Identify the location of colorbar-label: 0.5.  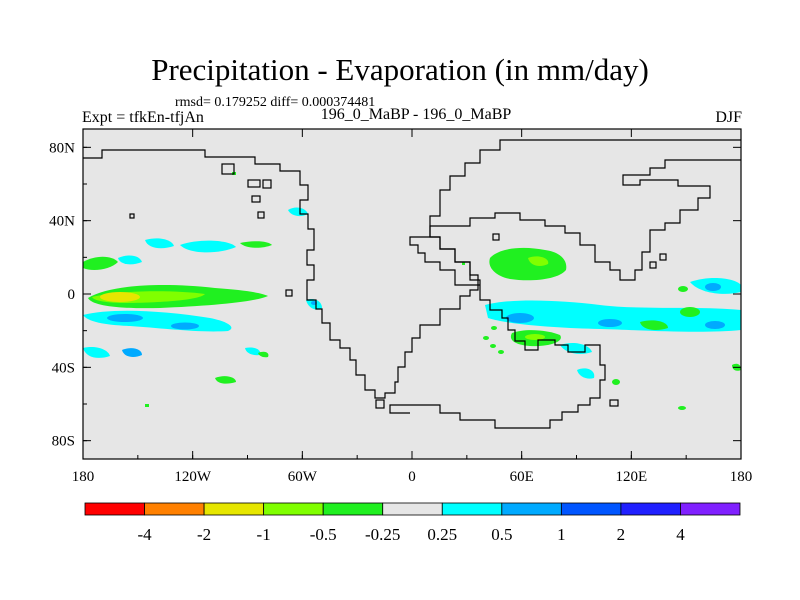
(501, 534).